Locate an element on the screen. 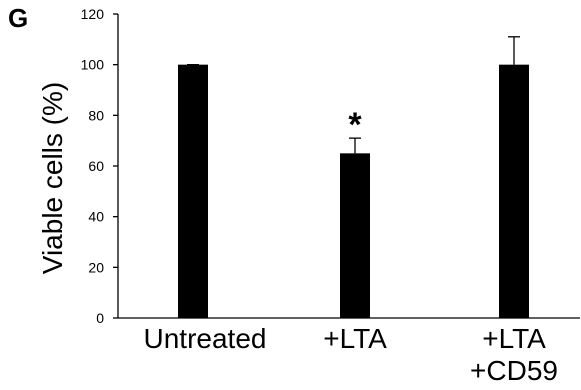  significance-mark: * is located at coordinates (355, 125).